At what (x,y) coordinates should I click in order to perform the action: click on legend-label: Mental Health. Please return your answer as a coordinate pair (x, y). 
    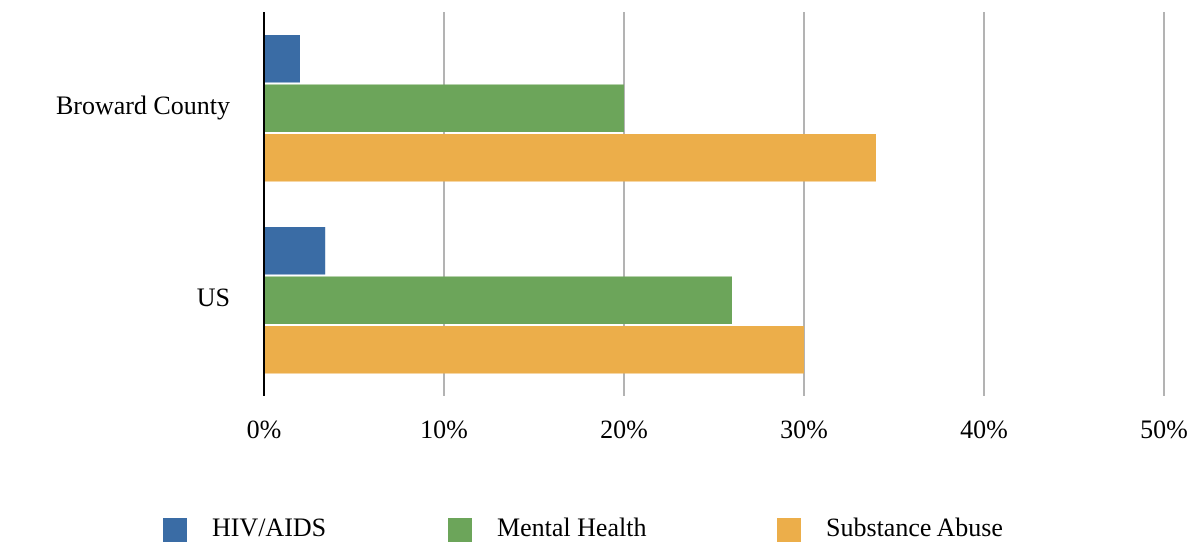
    Looking at the image, I should click on (571, 527).